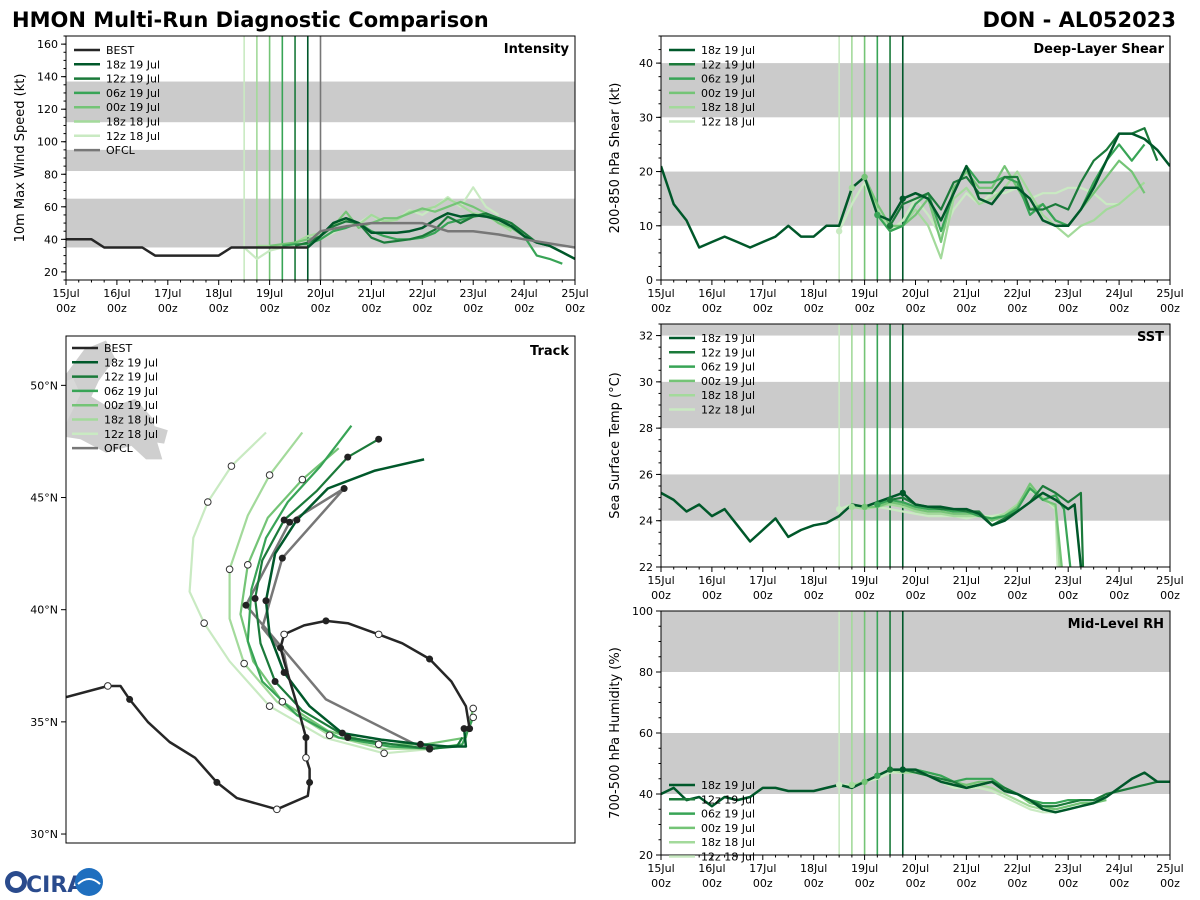  Describe the element at coordinates (728, 79) in the screenshot. I see `shear-legend-label-06z-19-jul: 06z 19 Jul` at that location.